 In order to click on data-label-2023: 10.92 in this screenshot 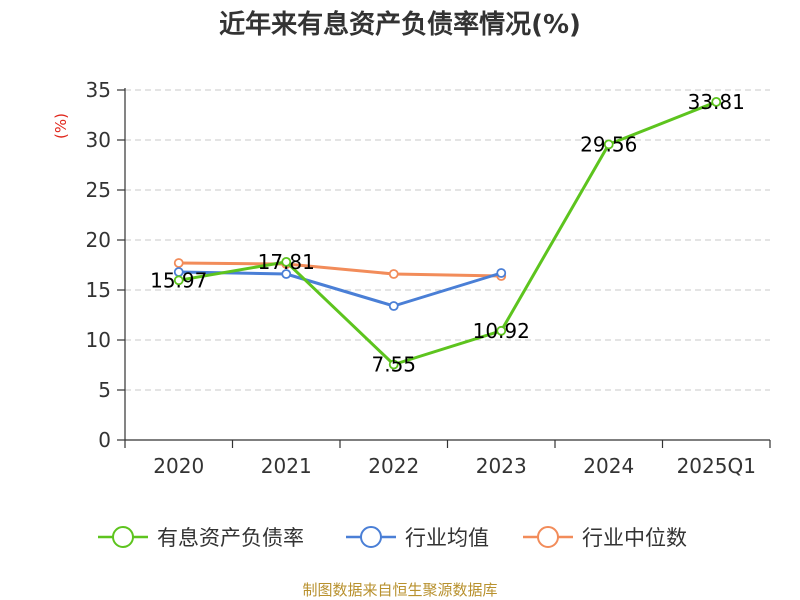, I will do `click(501, 331)`.